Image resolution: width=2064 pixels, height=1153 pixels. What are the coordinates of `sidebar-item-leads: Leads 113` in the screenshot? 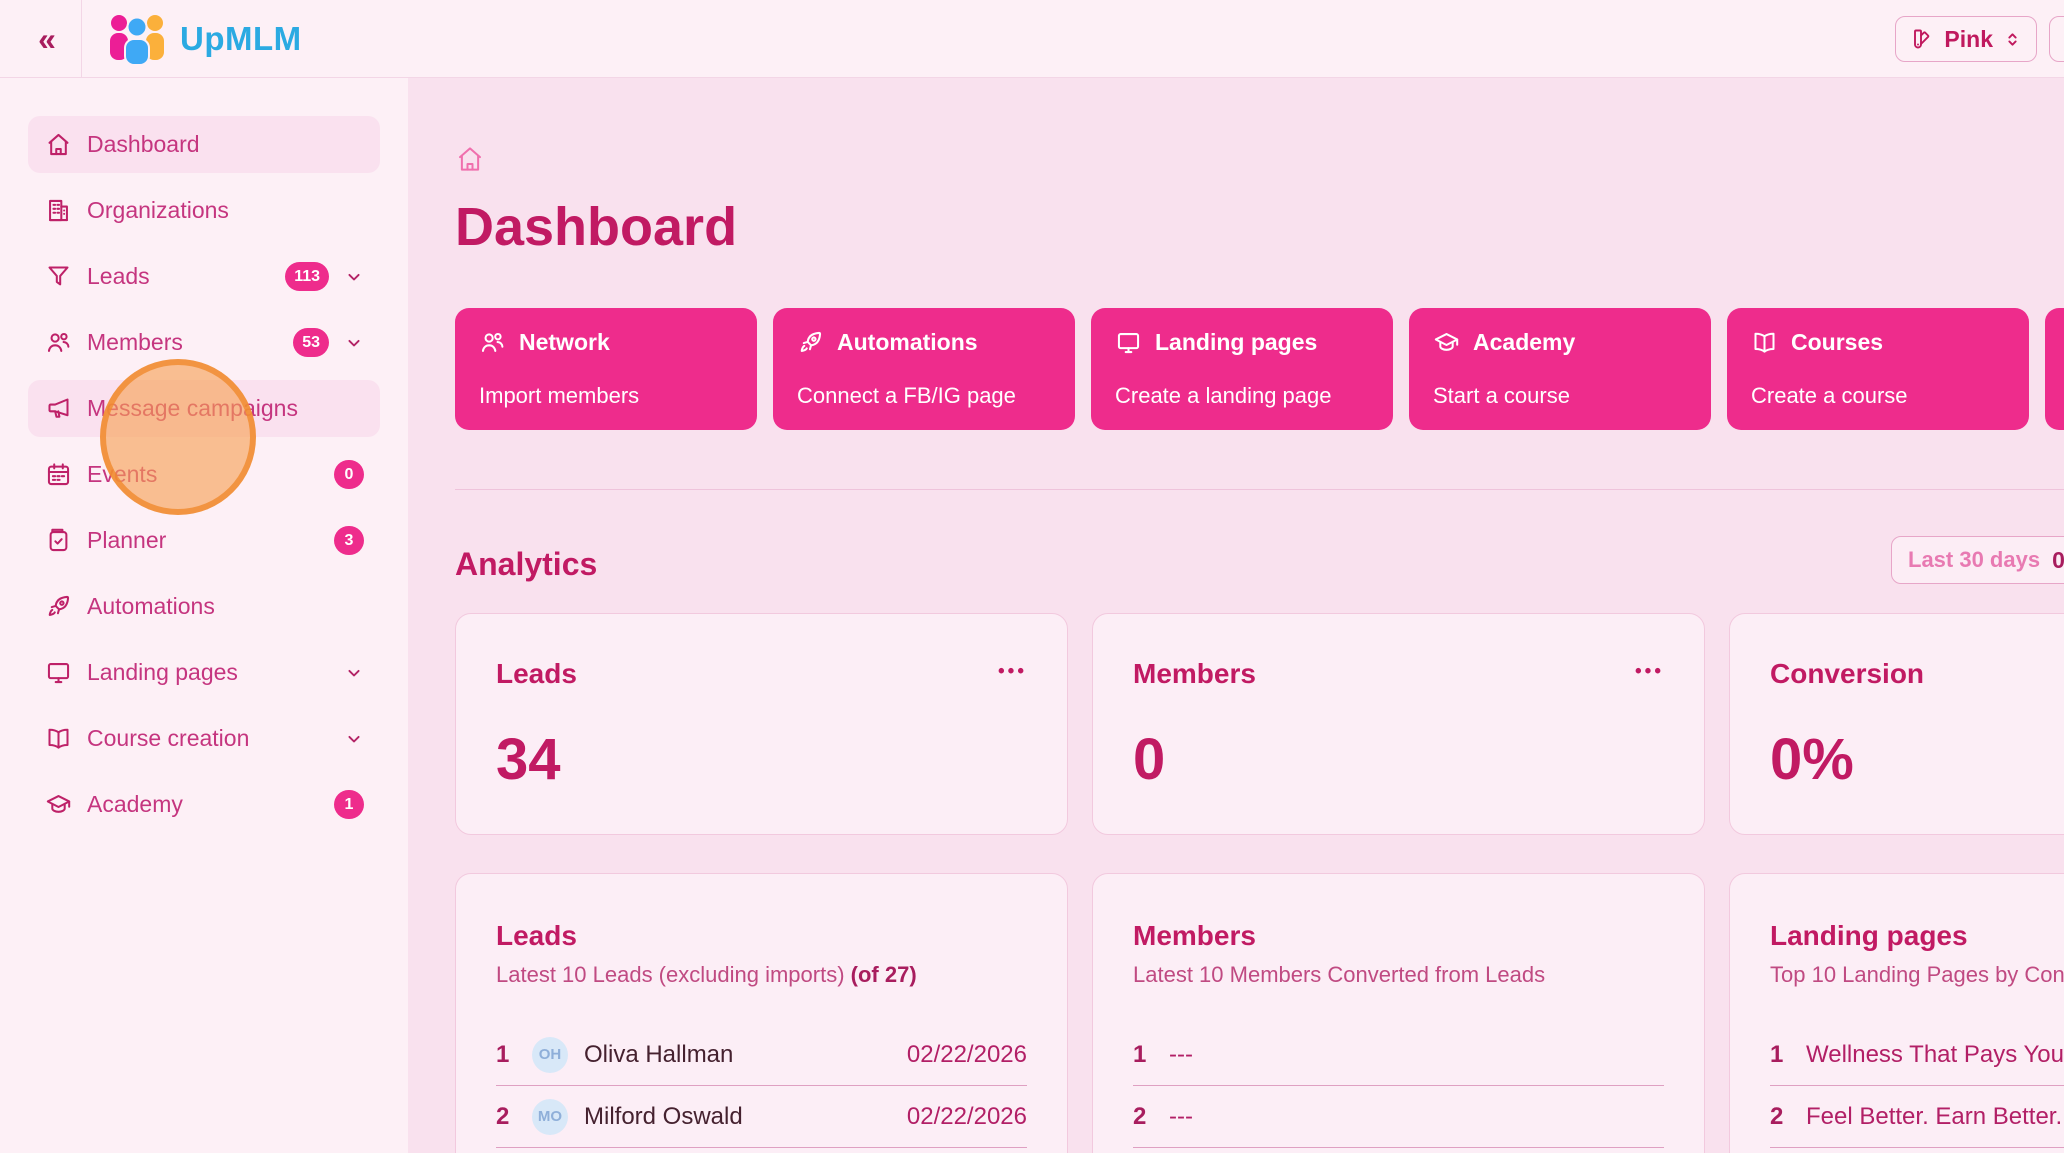 It's located at (204, 276).